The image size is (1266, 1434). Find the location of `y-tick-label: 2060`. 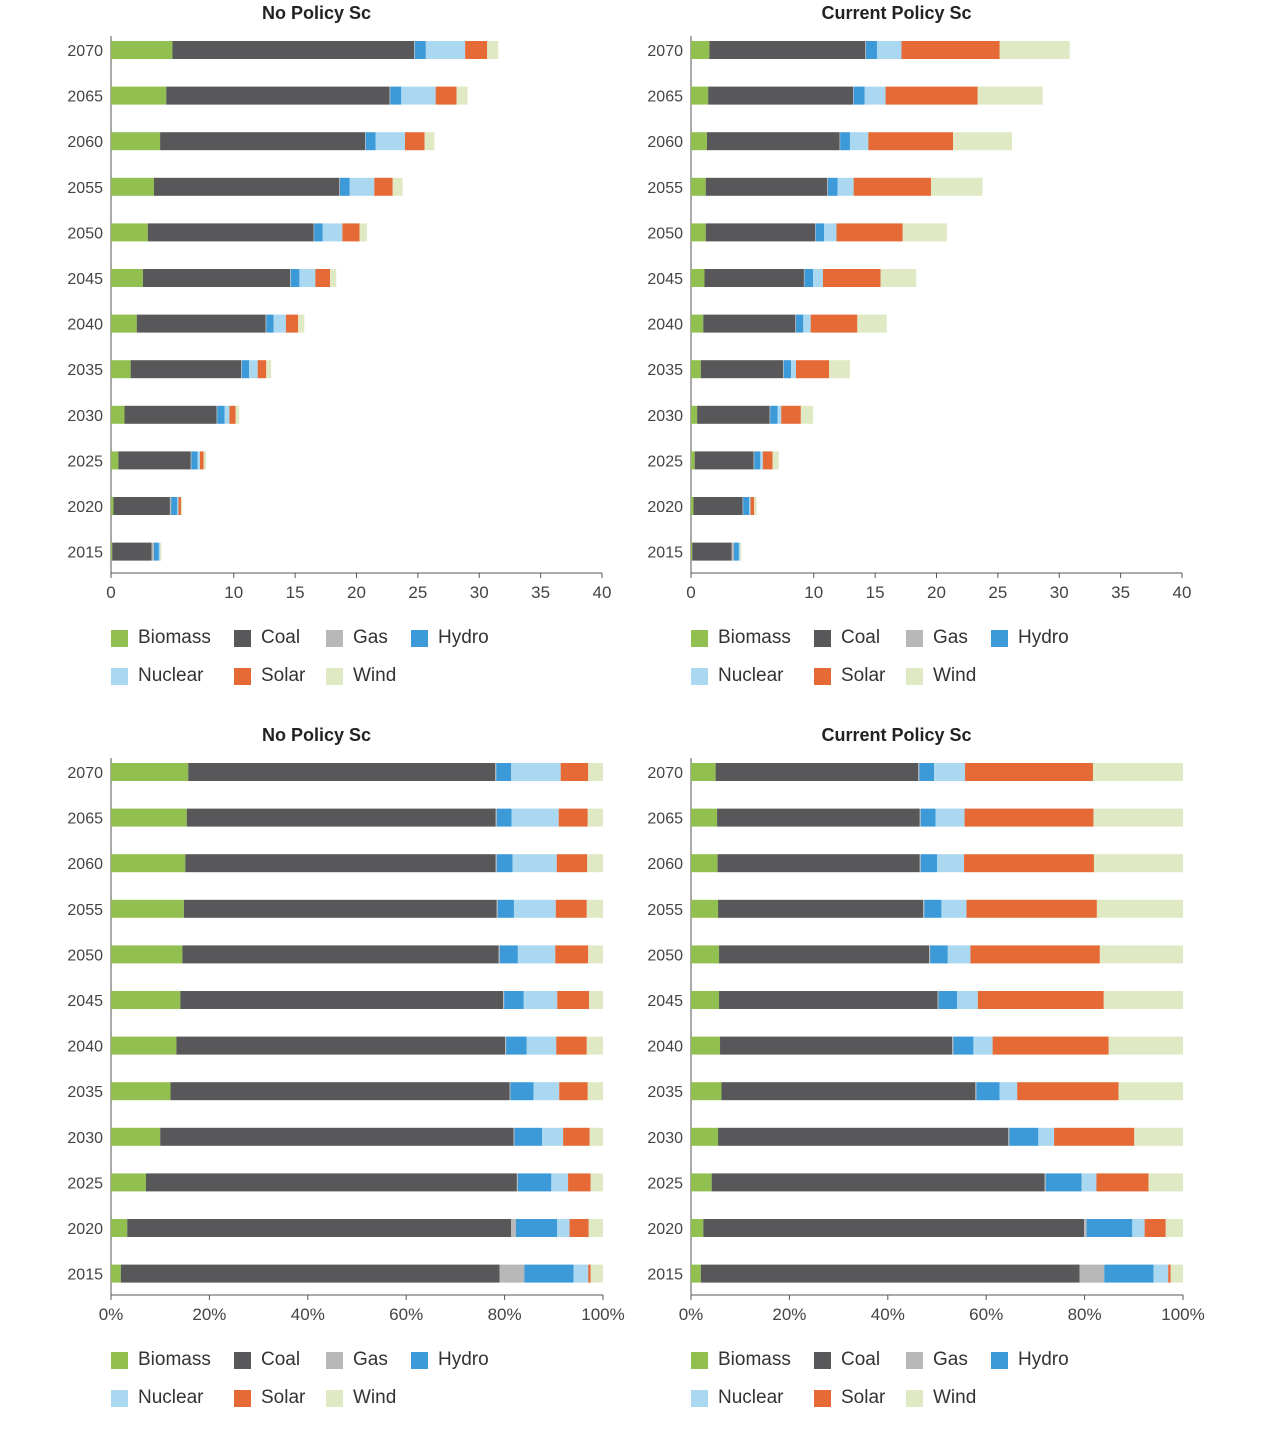

y-tick-label: 2060 is located at coordinates (85, 864).